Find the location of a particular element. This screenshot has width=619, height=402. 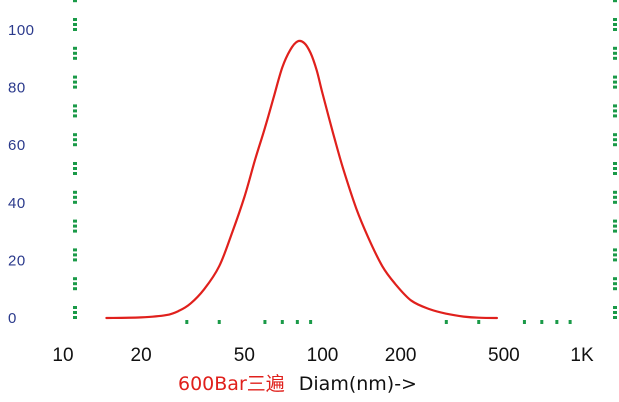

y-axis-tick-labels: 0 20 40 60 80 100 is located at coordinates (21, 174).